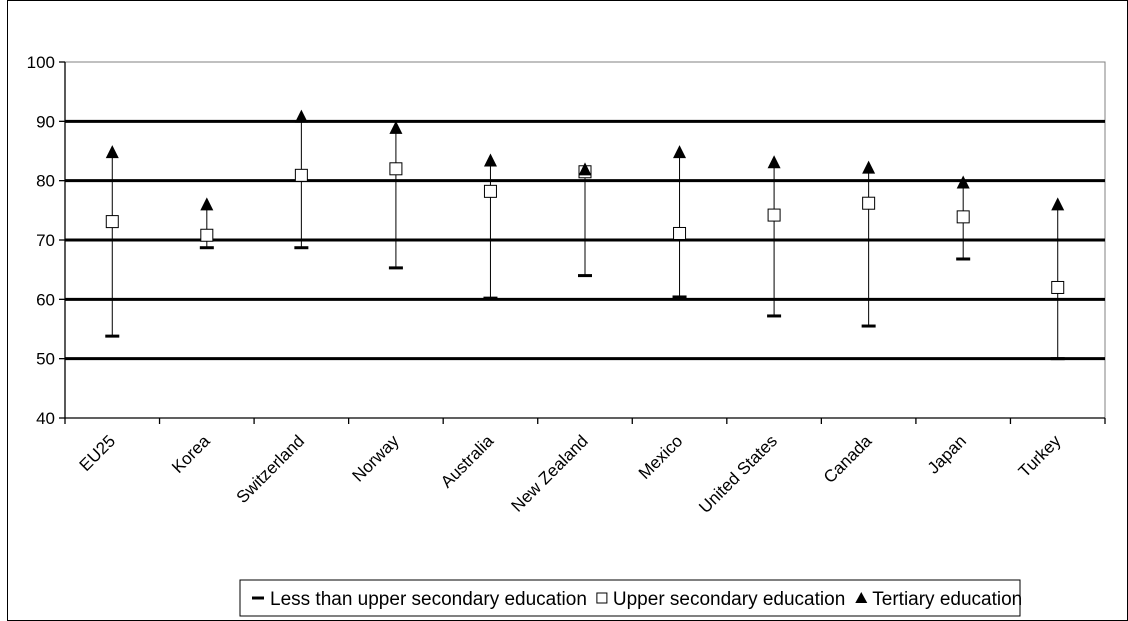  Describe the element at coordinates (45, 359) in the screenshot. I see `y-tick-label: 50` at that location.